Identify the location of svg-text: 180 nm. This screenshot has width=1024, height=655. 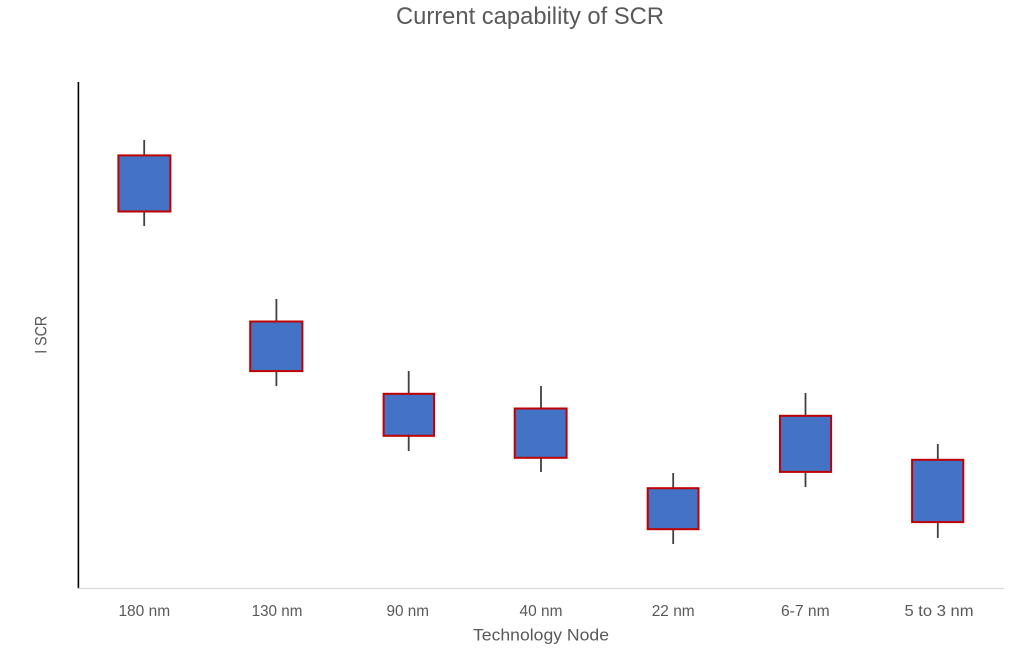
(144, 611).